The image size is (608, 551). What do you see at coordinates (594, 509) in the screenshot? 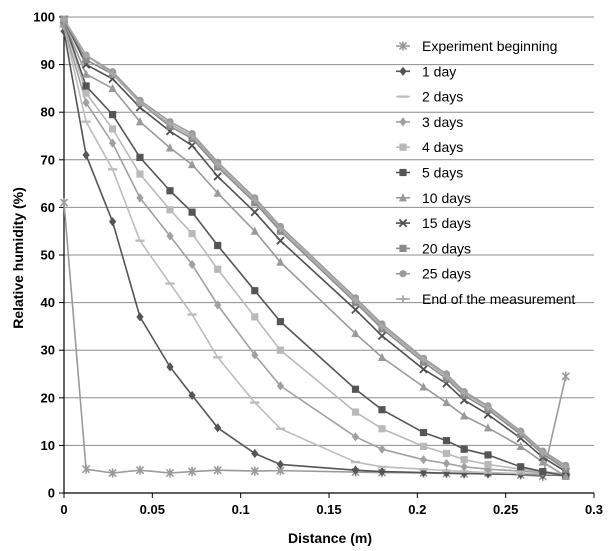
I see `x-tick-label: 0.3` at bounding box center [594, 509].